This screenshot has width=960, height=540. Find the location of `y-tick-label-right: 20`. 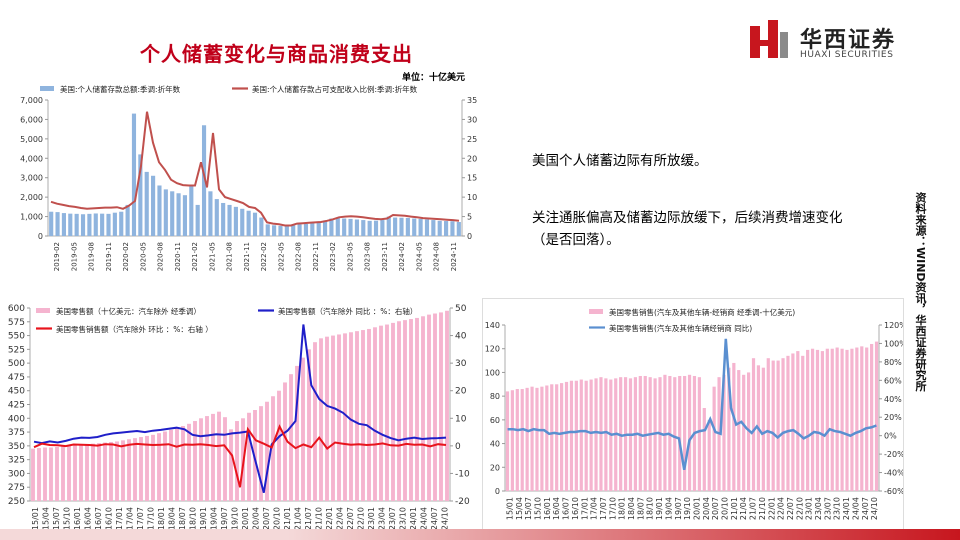

y-tick-label-right: 20 is located at coordinates (472, 158).